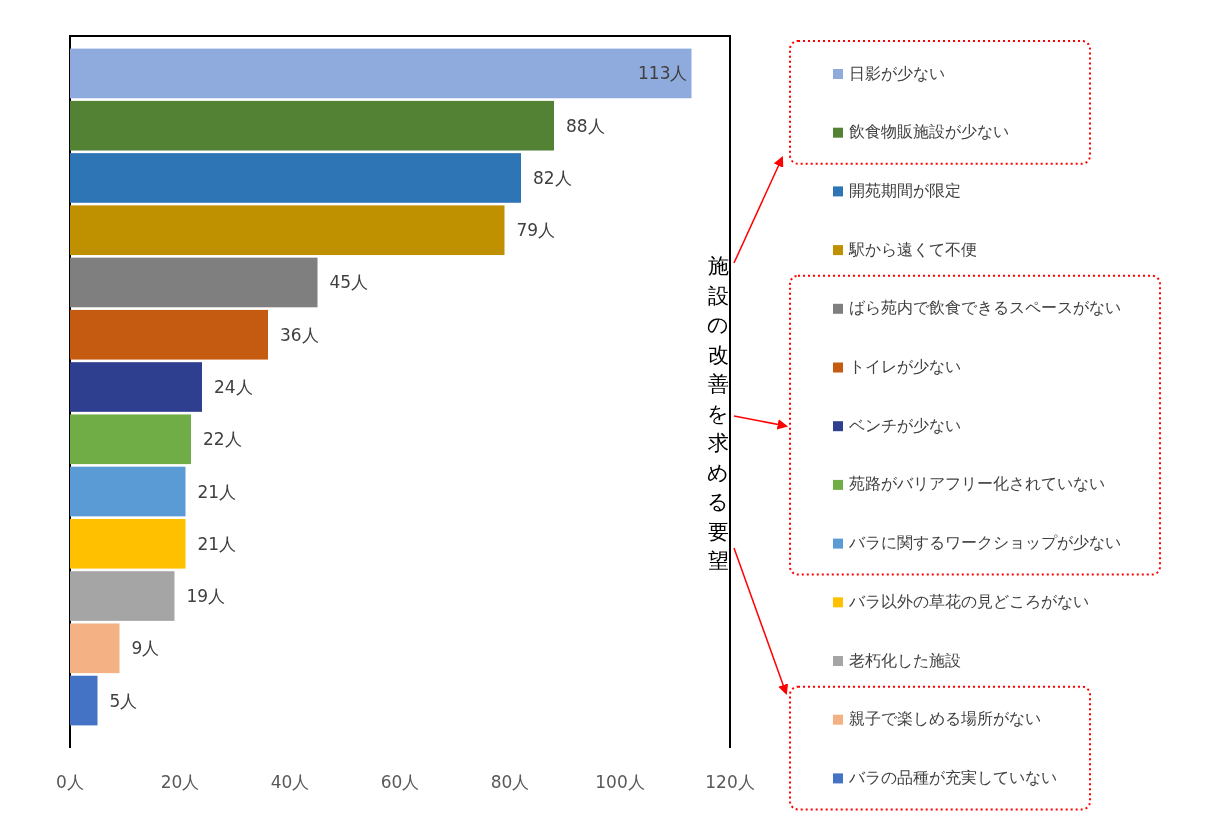 This screenshot has width=1205, height=832. I want to click on x-tick-label: 100人, so click(620, 782).